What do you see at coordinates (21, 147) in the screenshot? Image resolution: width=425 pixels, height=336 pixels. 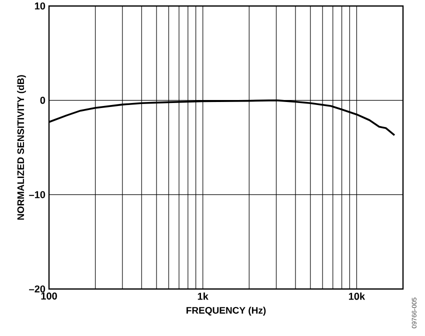 I see `y-axis-title: NORMALIZED SENSITIVITY (dB)` at bounding box center [21, 147].